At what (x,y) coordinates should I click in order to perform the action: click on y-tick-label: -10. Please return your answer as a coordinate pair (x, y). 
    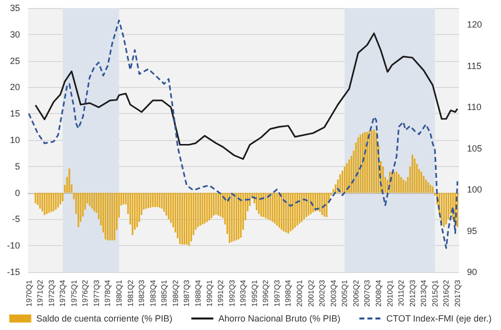
    Looking at the image, I should click on (13, 245).